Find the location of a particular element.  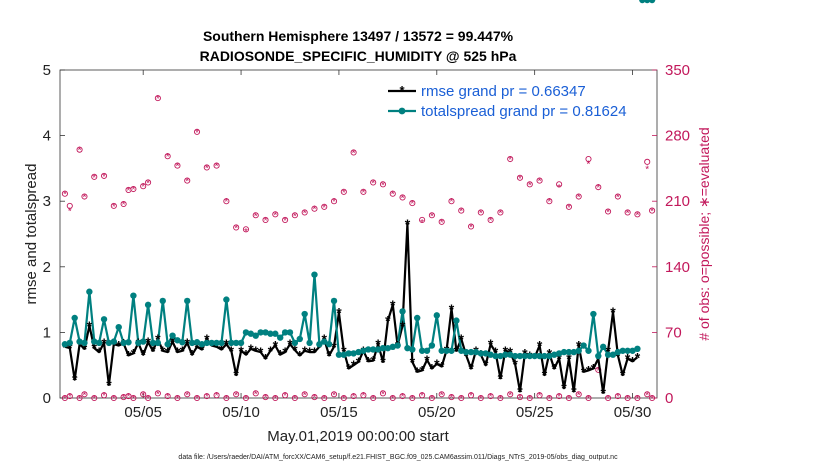

y-right-tick-label: 350 is located at coordinates (677, 70).